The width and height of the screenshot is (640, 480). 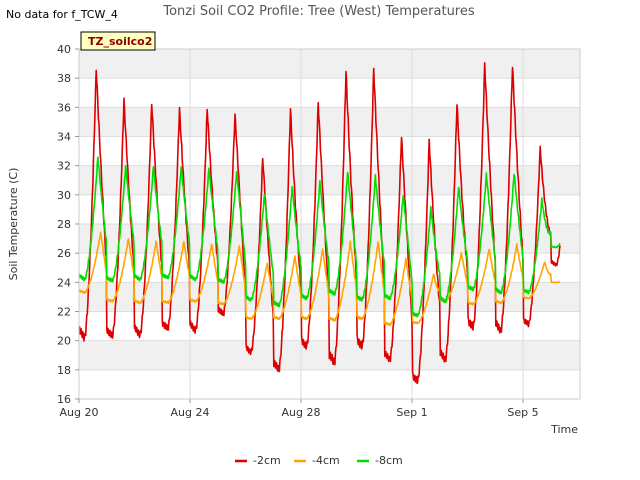 I want to click on badge: TZ_soilco2, so click(x=118, y=41).